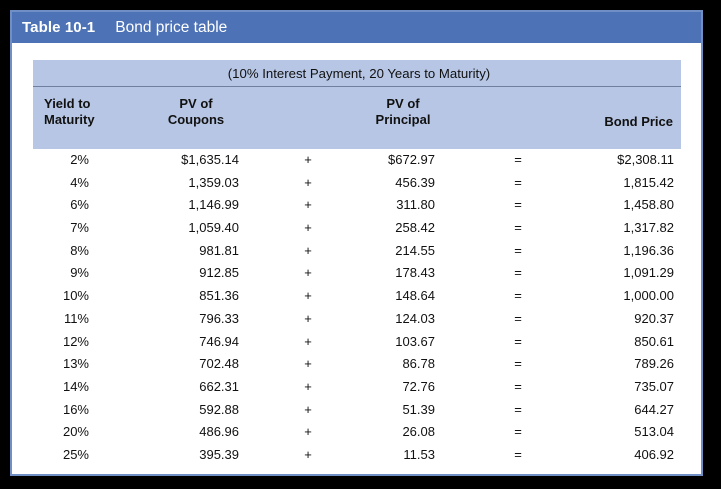  Describe the element at coordinates (357, 160) in the screenshot. I see `table-row: 2% $1,635.14 + $672.97 = $2,308.11` at that location.